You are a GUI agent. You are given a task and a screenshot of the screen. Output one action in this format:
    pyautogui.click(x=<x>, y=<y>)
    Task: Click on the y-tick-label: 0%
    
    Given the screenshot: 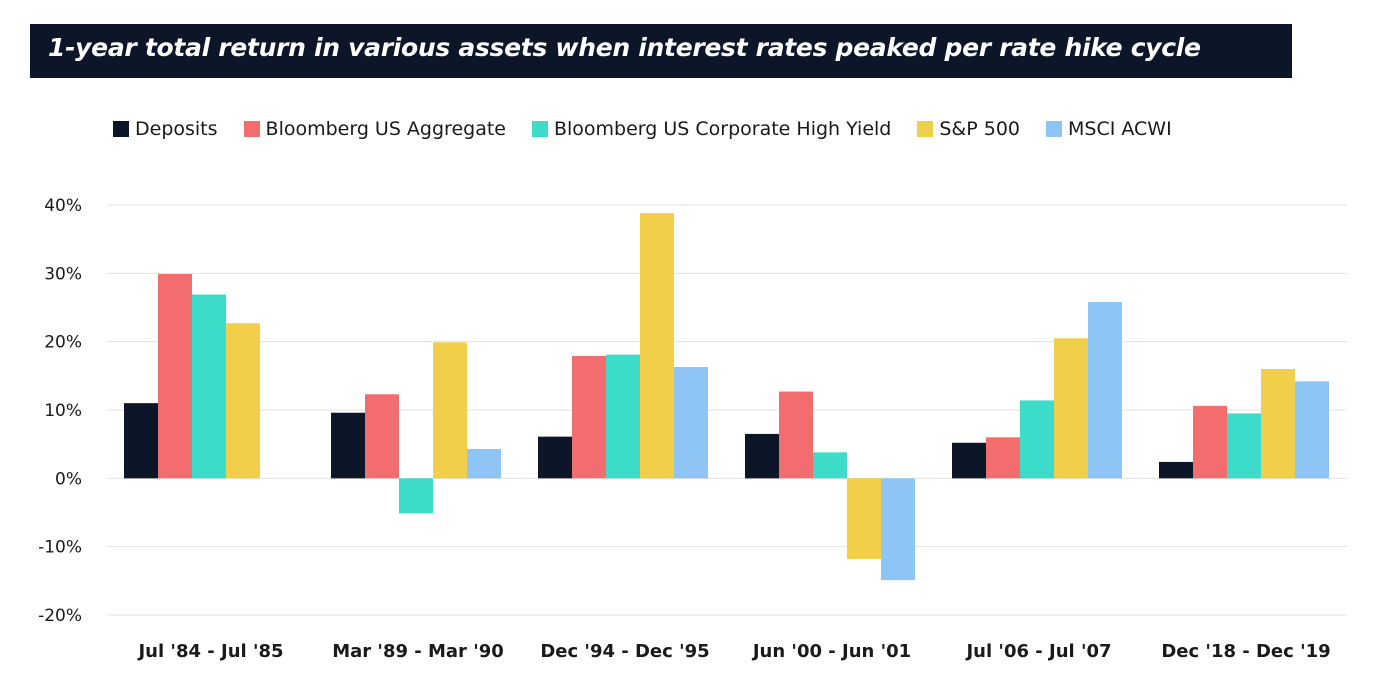 What is the action you would take?
    pyautogui.click(x=68, y=479)
    